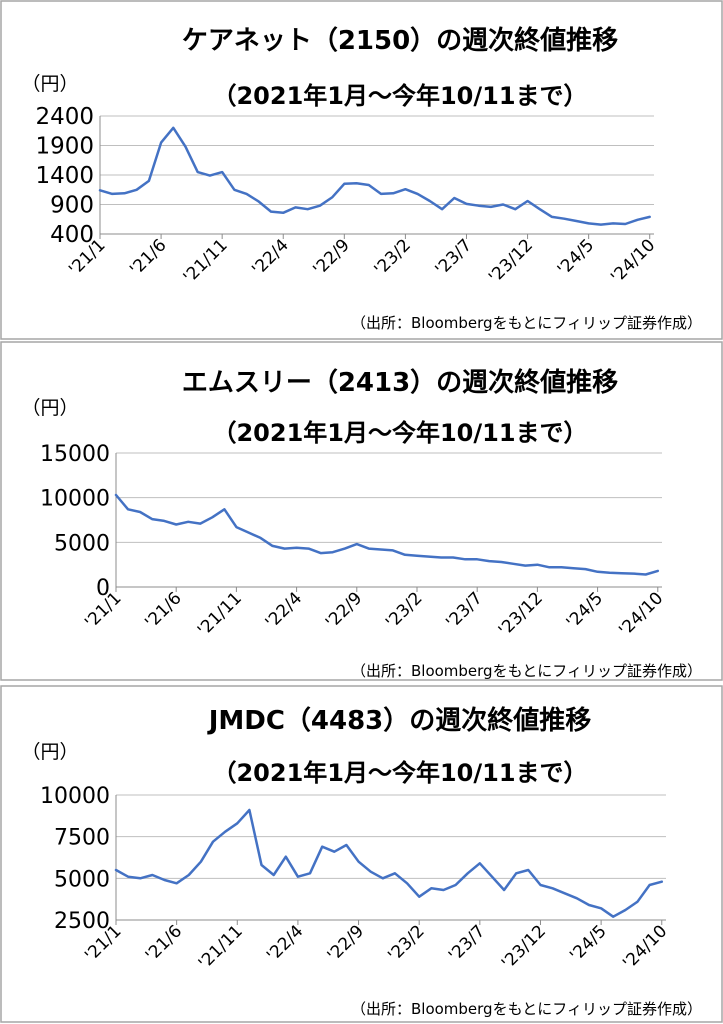 This screenshot has width=723, height=1024. I want to click on y-tick-label: 7500, so click(82, 838).